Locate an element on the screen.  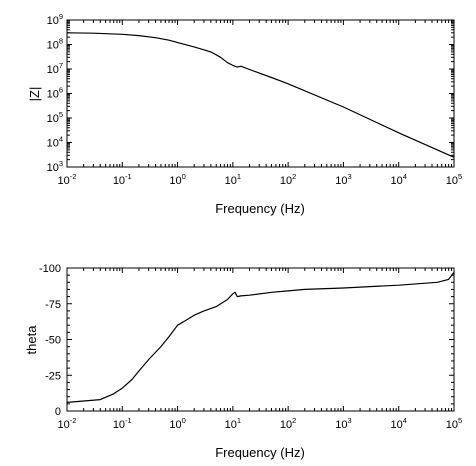
y-tick-label: 10⁶ is located at coordinates (55, 93).